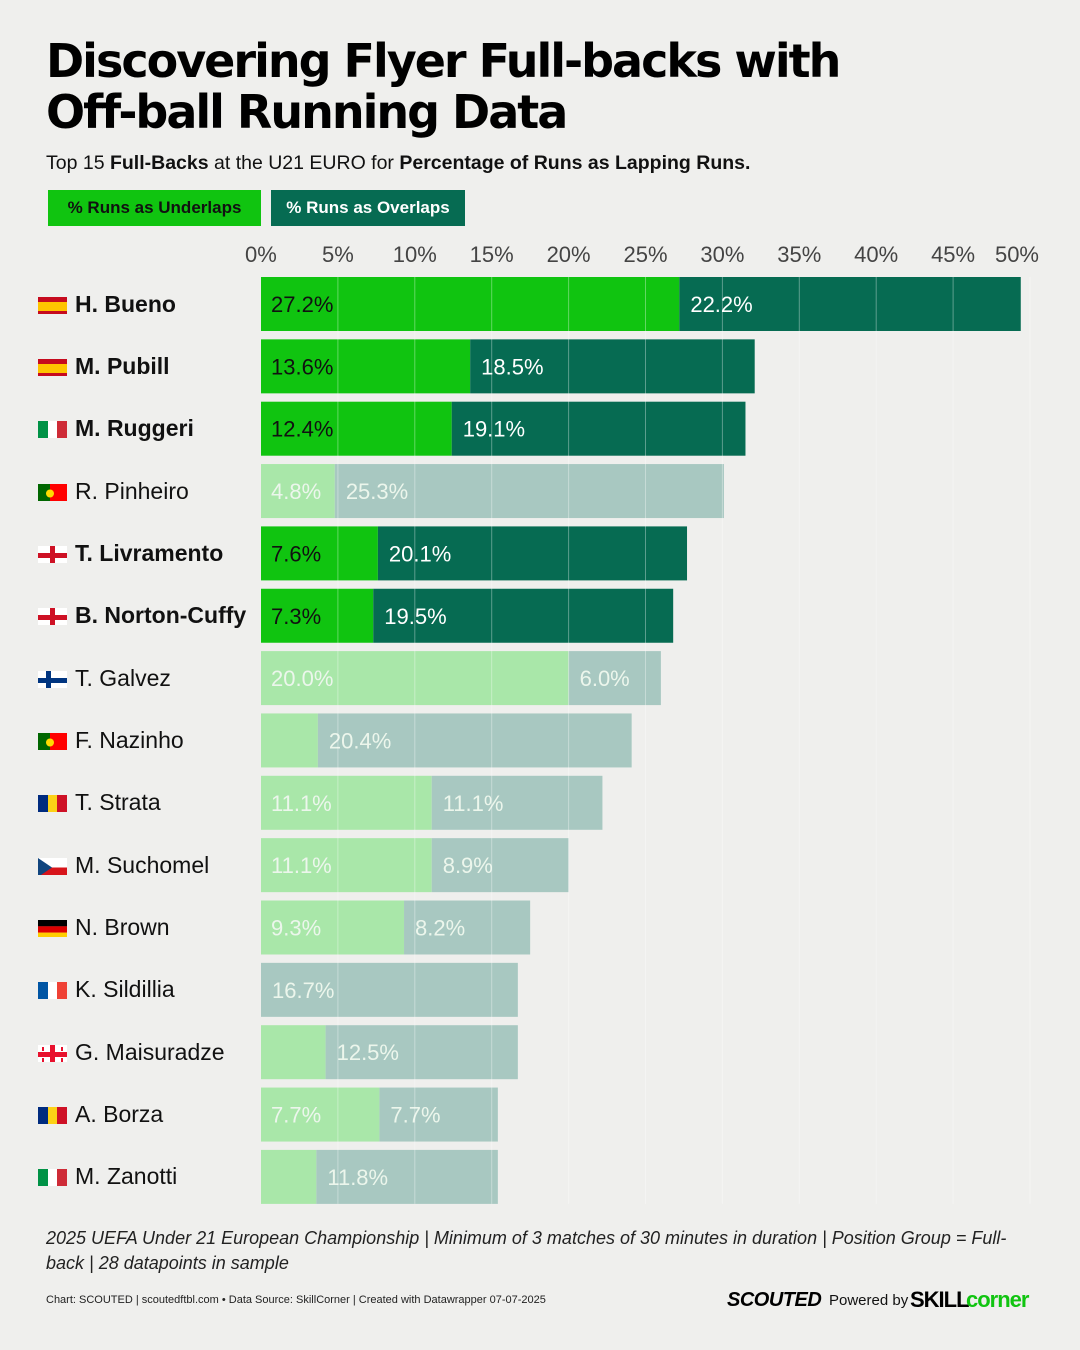 The width and height of the screenshot is (1080, 1350). Describe the element at coordinates (645, 254) in the screenshot. I see `x-tick-label: 25%` at that location.